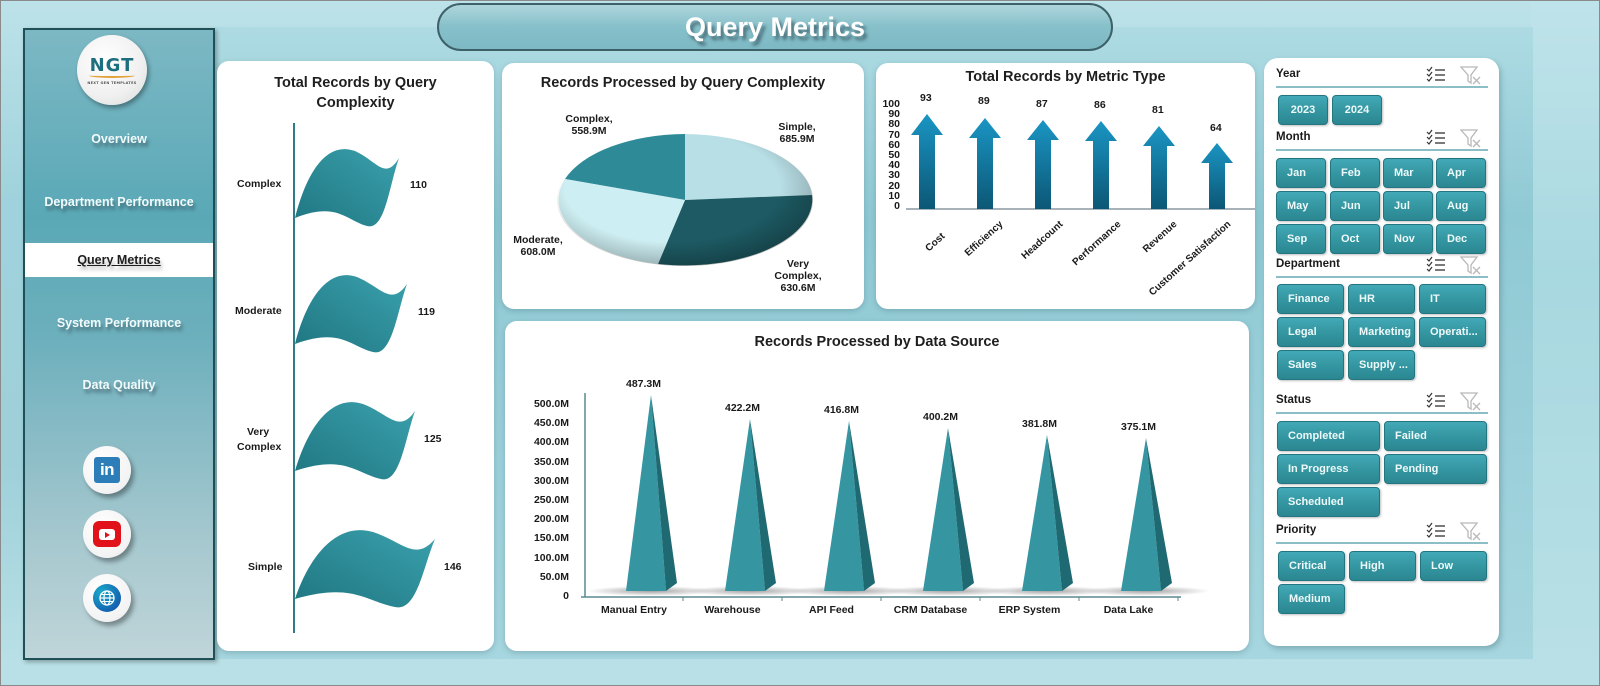 Image resolution: width=1600 pixels, height=686 pixels. I want to click on slicer-priority-option: High, so click(1382, 566).